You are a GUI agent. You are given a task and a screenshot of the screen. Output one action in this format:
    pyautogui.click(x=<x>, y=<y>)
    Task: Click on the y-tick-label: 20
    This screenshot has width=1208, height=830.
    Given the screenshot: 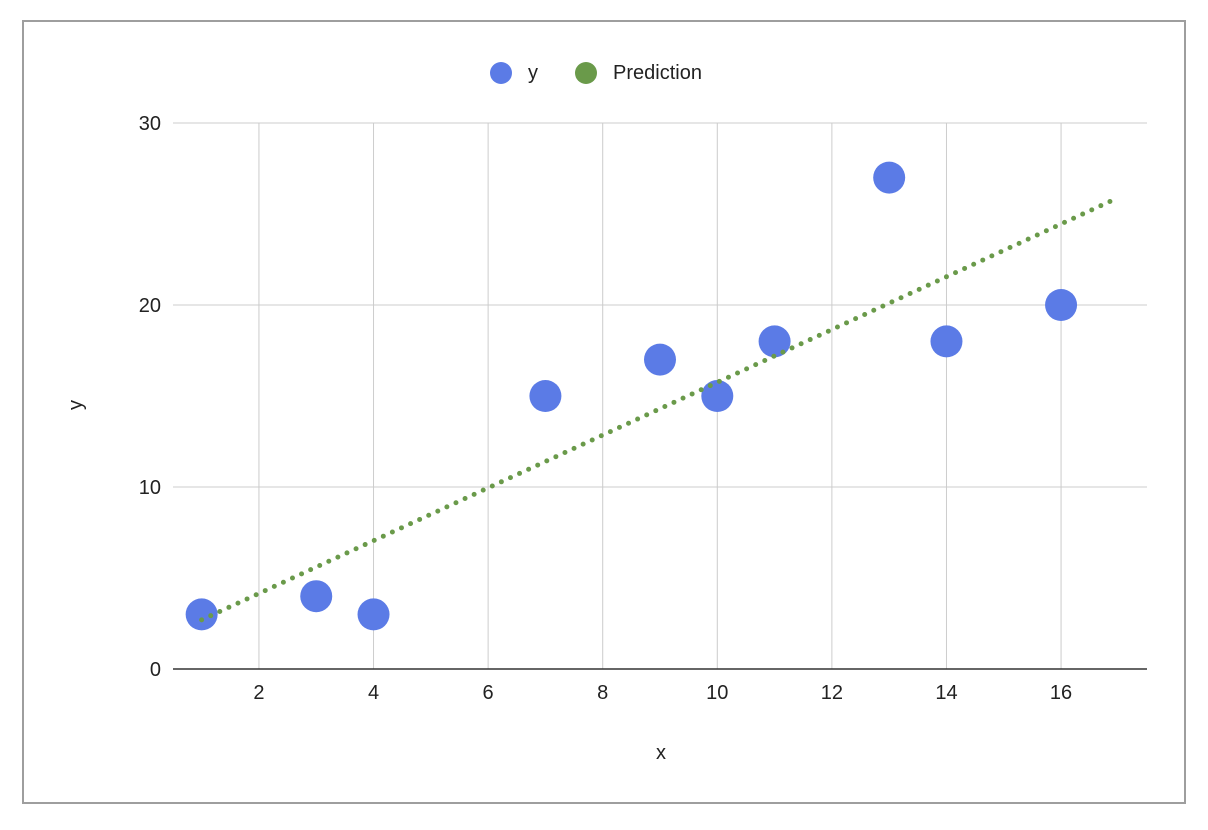 What is the action you would take?
    pyautogui.click(x=150, y=306)
    